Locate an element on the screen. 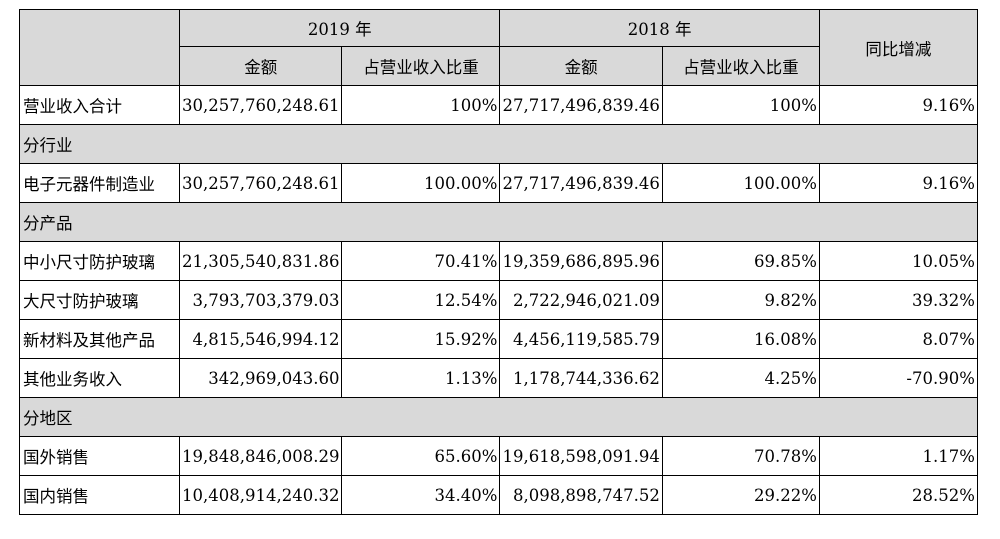  row-label: 国外销售 is located at coordinates (99, 456).